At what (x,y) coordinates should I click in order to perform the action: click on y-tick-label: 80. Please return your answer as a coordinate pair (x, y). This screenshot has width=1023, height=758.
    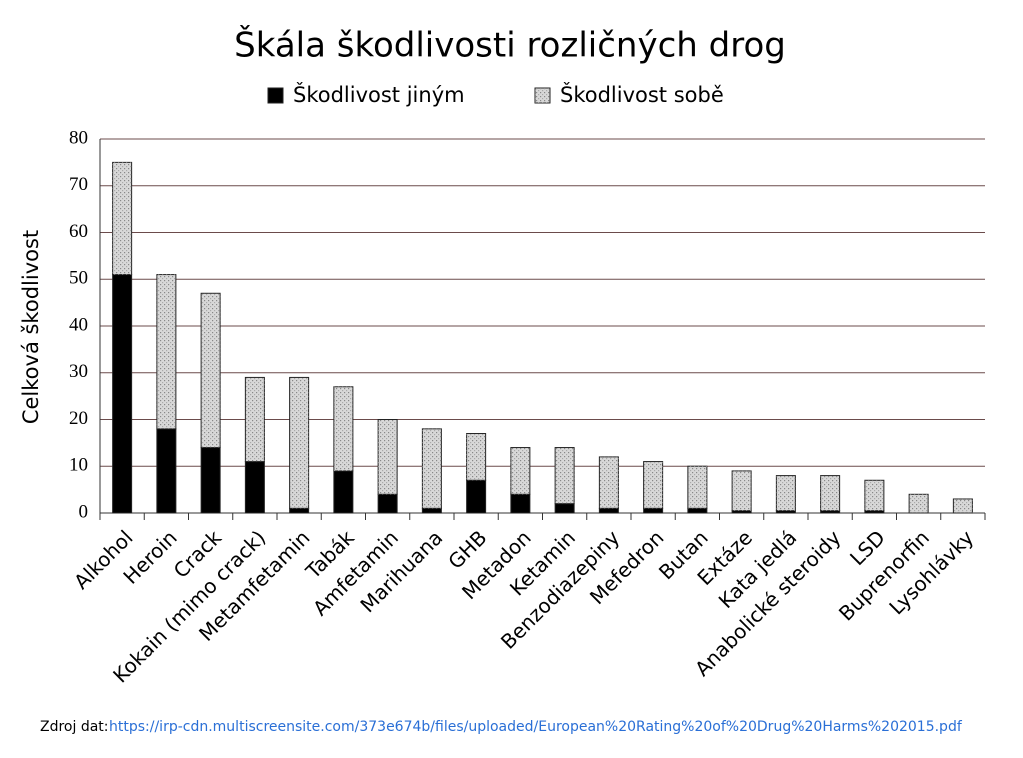
    Looking at the image, I should click on (78, 137).